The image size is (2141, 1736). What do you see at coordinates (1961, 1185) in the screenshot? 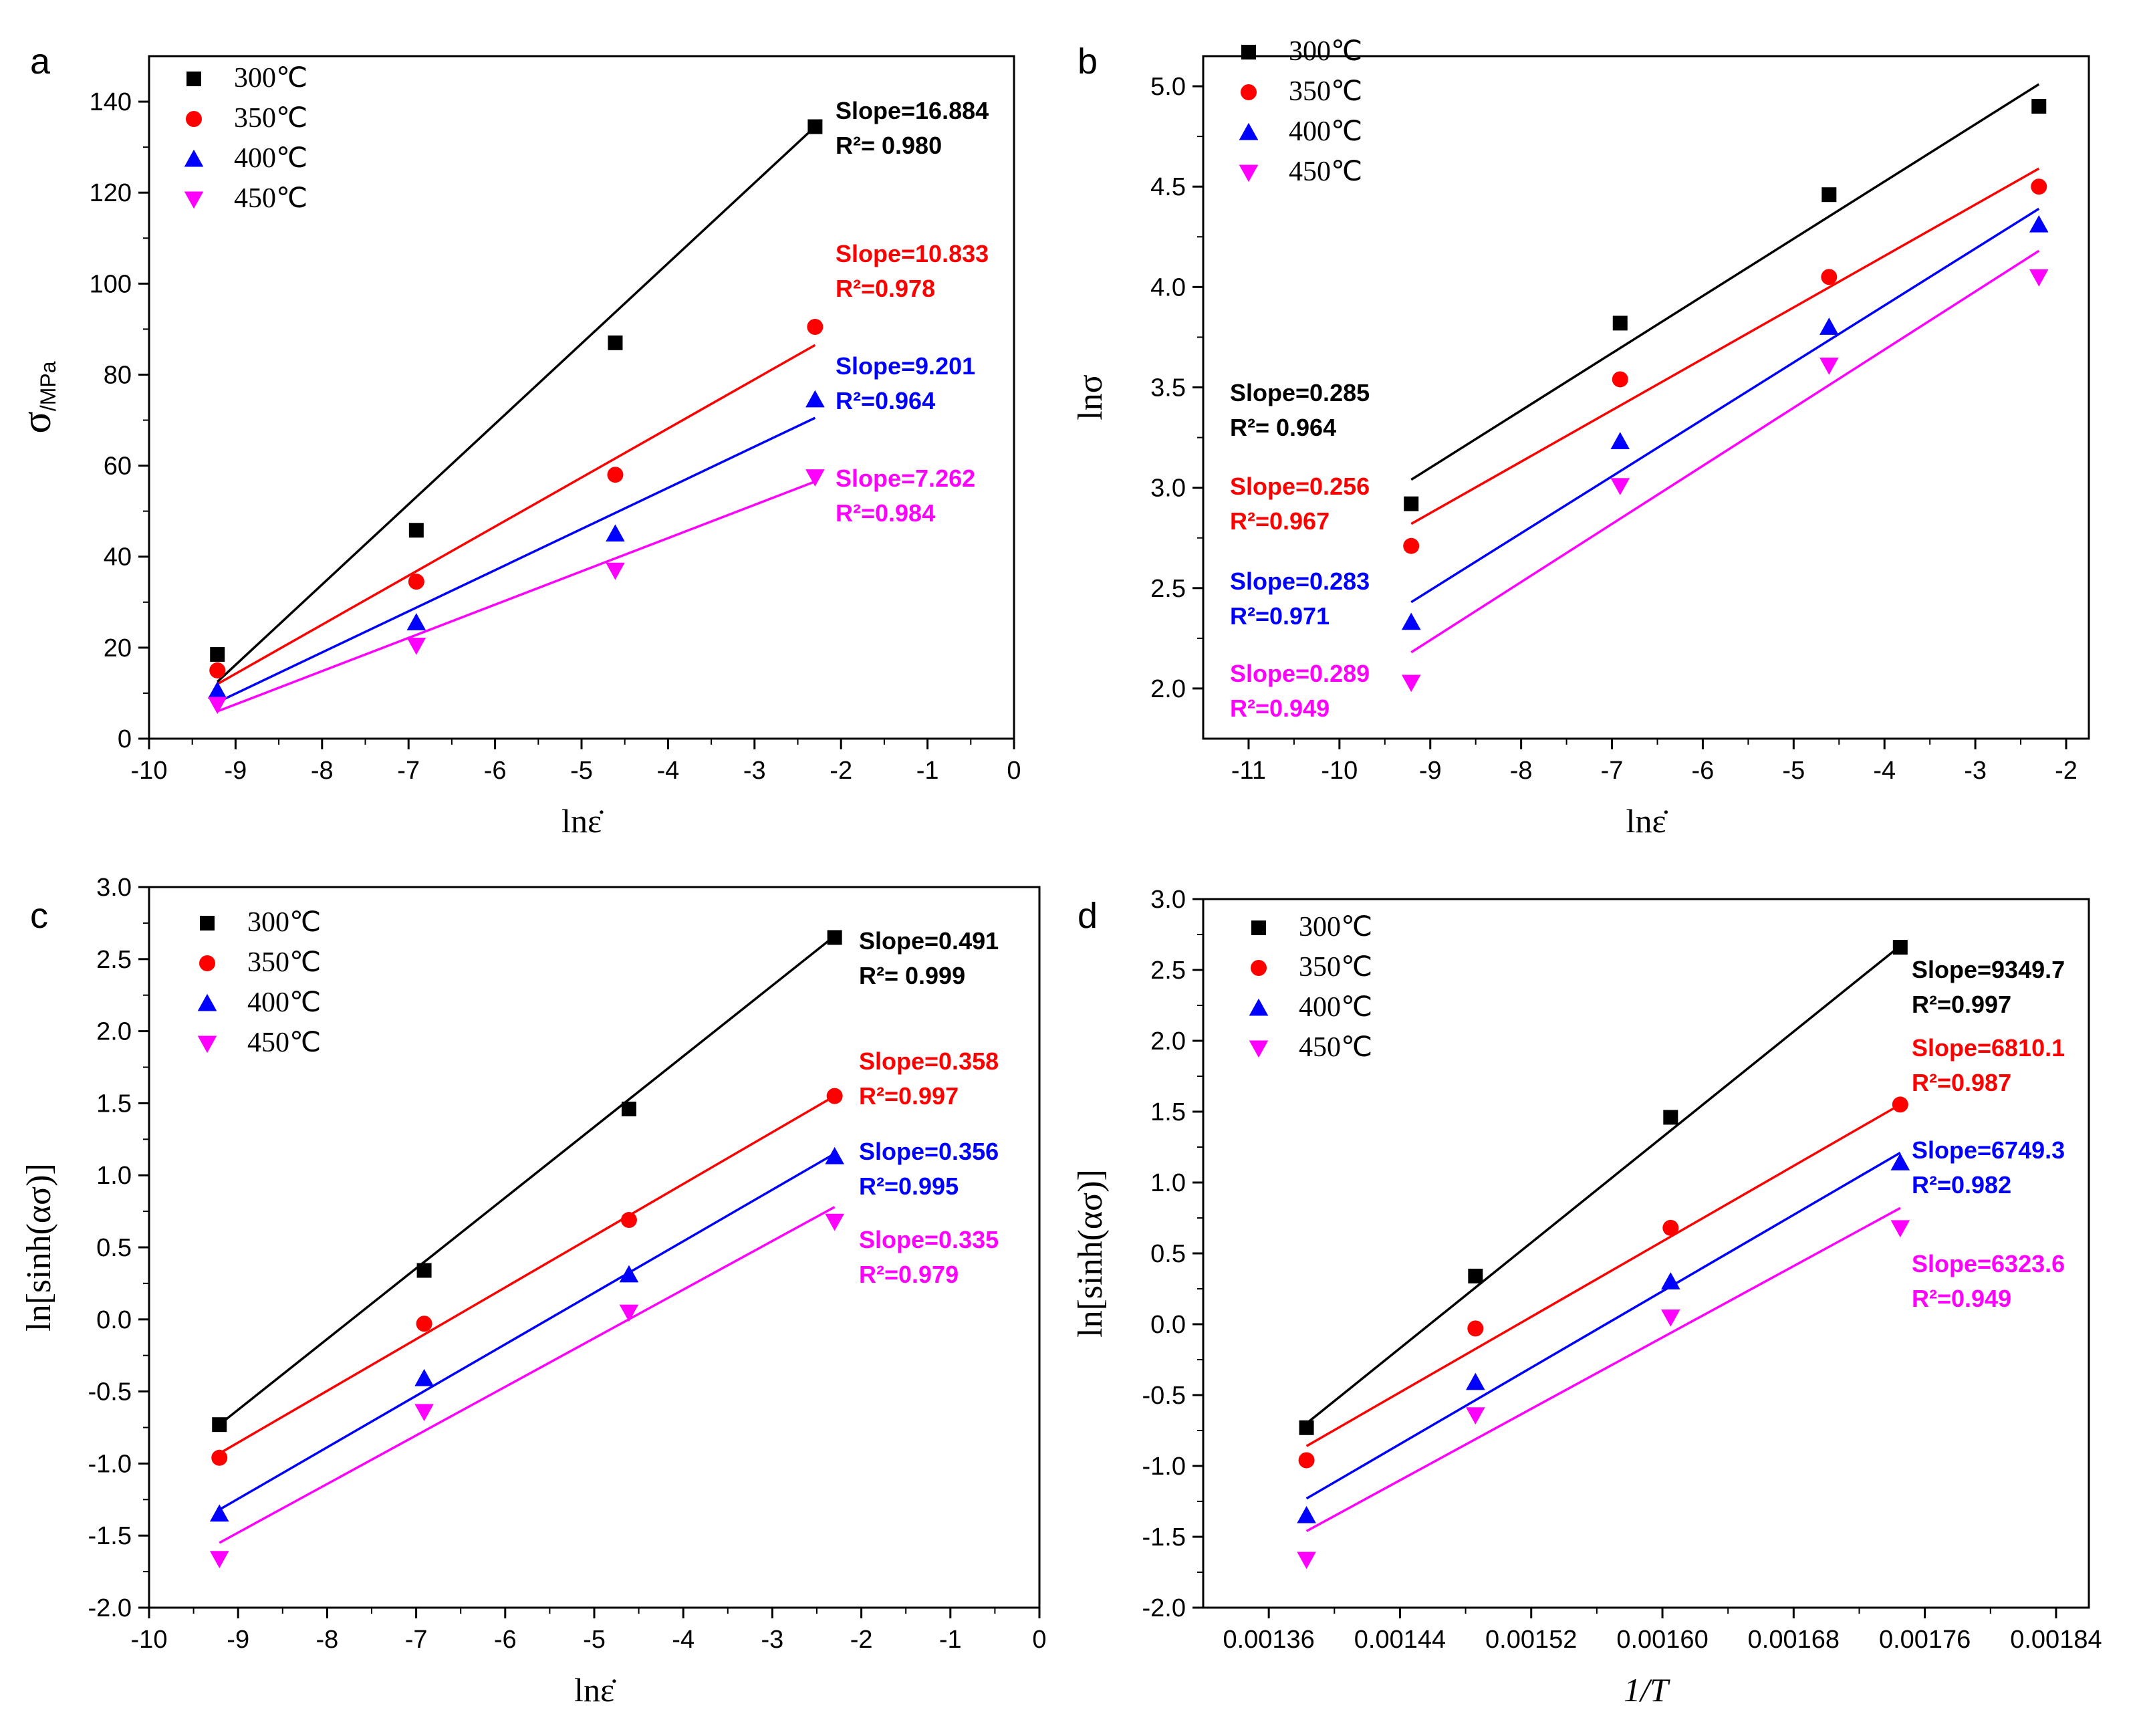
I see `r2-annotation: R²=0.982` at bounding box center [1961, 1185].